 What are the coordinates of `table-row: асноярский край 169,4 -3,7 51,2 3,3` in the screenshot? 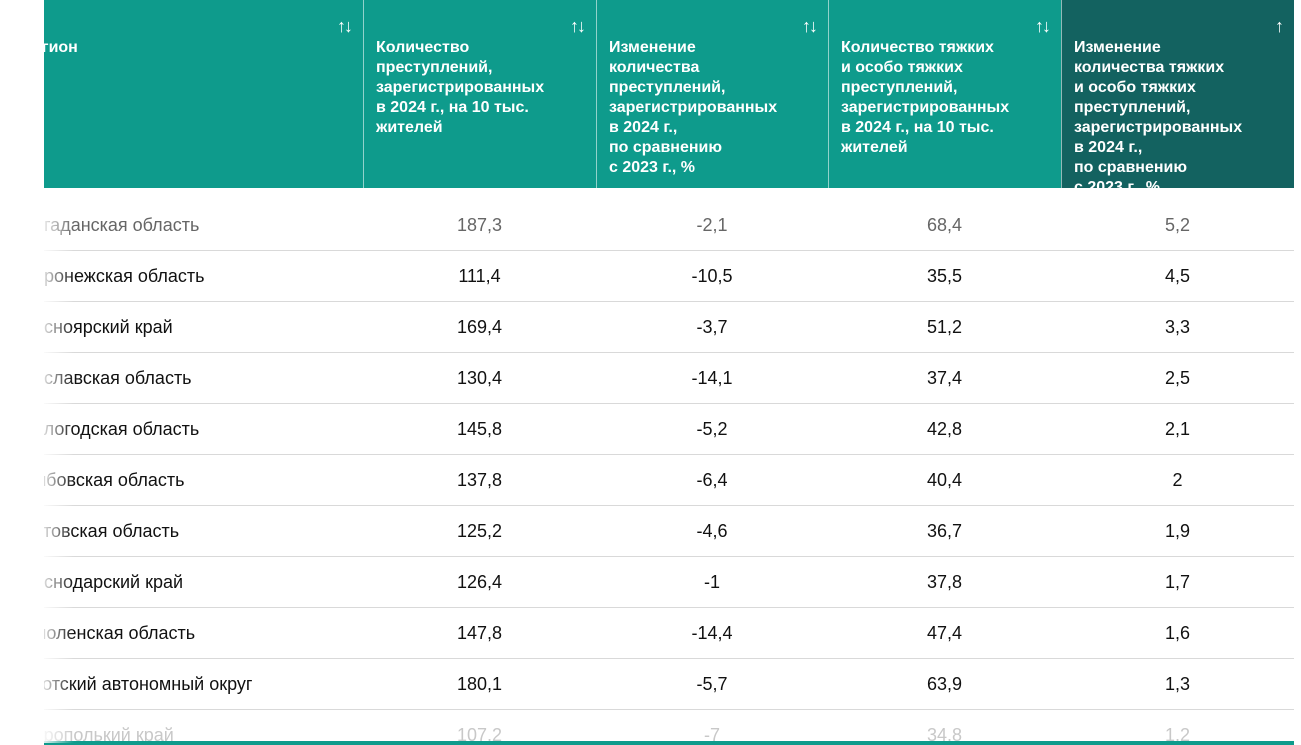 It's located at (669, 327).